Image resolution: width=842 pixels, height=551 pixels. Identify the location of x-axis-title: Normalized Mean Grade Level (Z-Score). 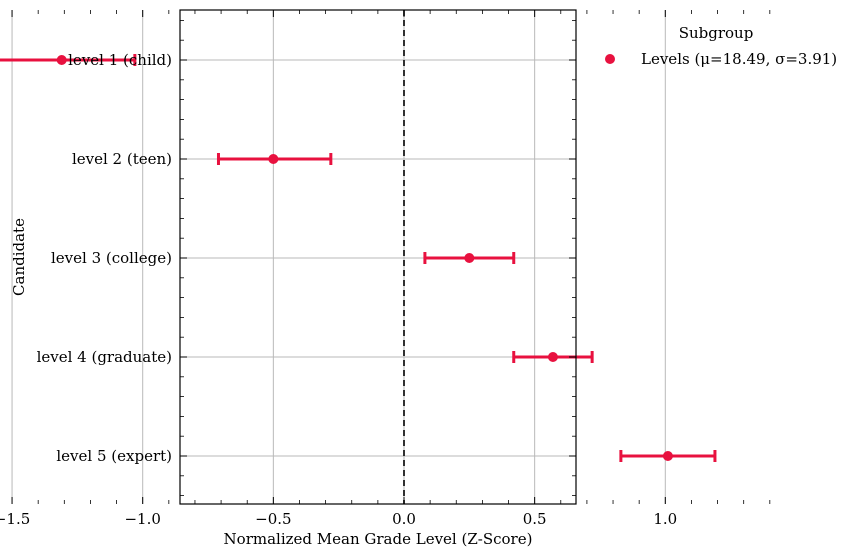
(378, 539).